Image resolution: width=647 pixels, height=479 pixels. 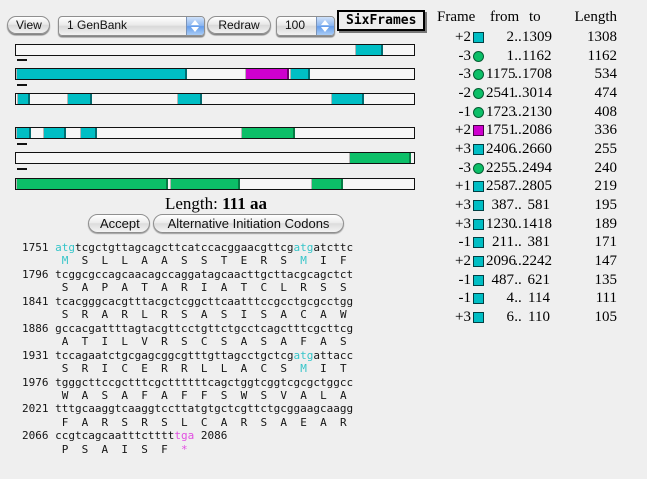 I want to click on orf-table-row: -1 487.. 621 135, so click(x=527, y=280).